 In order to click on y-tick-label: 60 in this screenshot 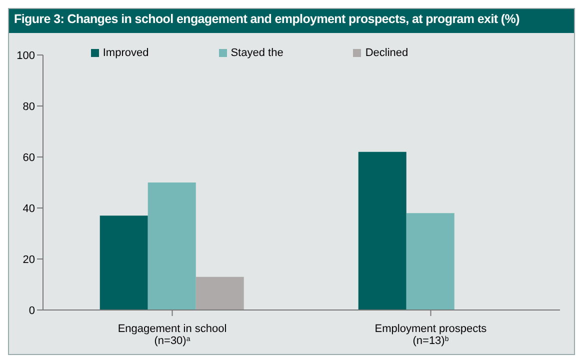, I will do `click(28, 158)`.